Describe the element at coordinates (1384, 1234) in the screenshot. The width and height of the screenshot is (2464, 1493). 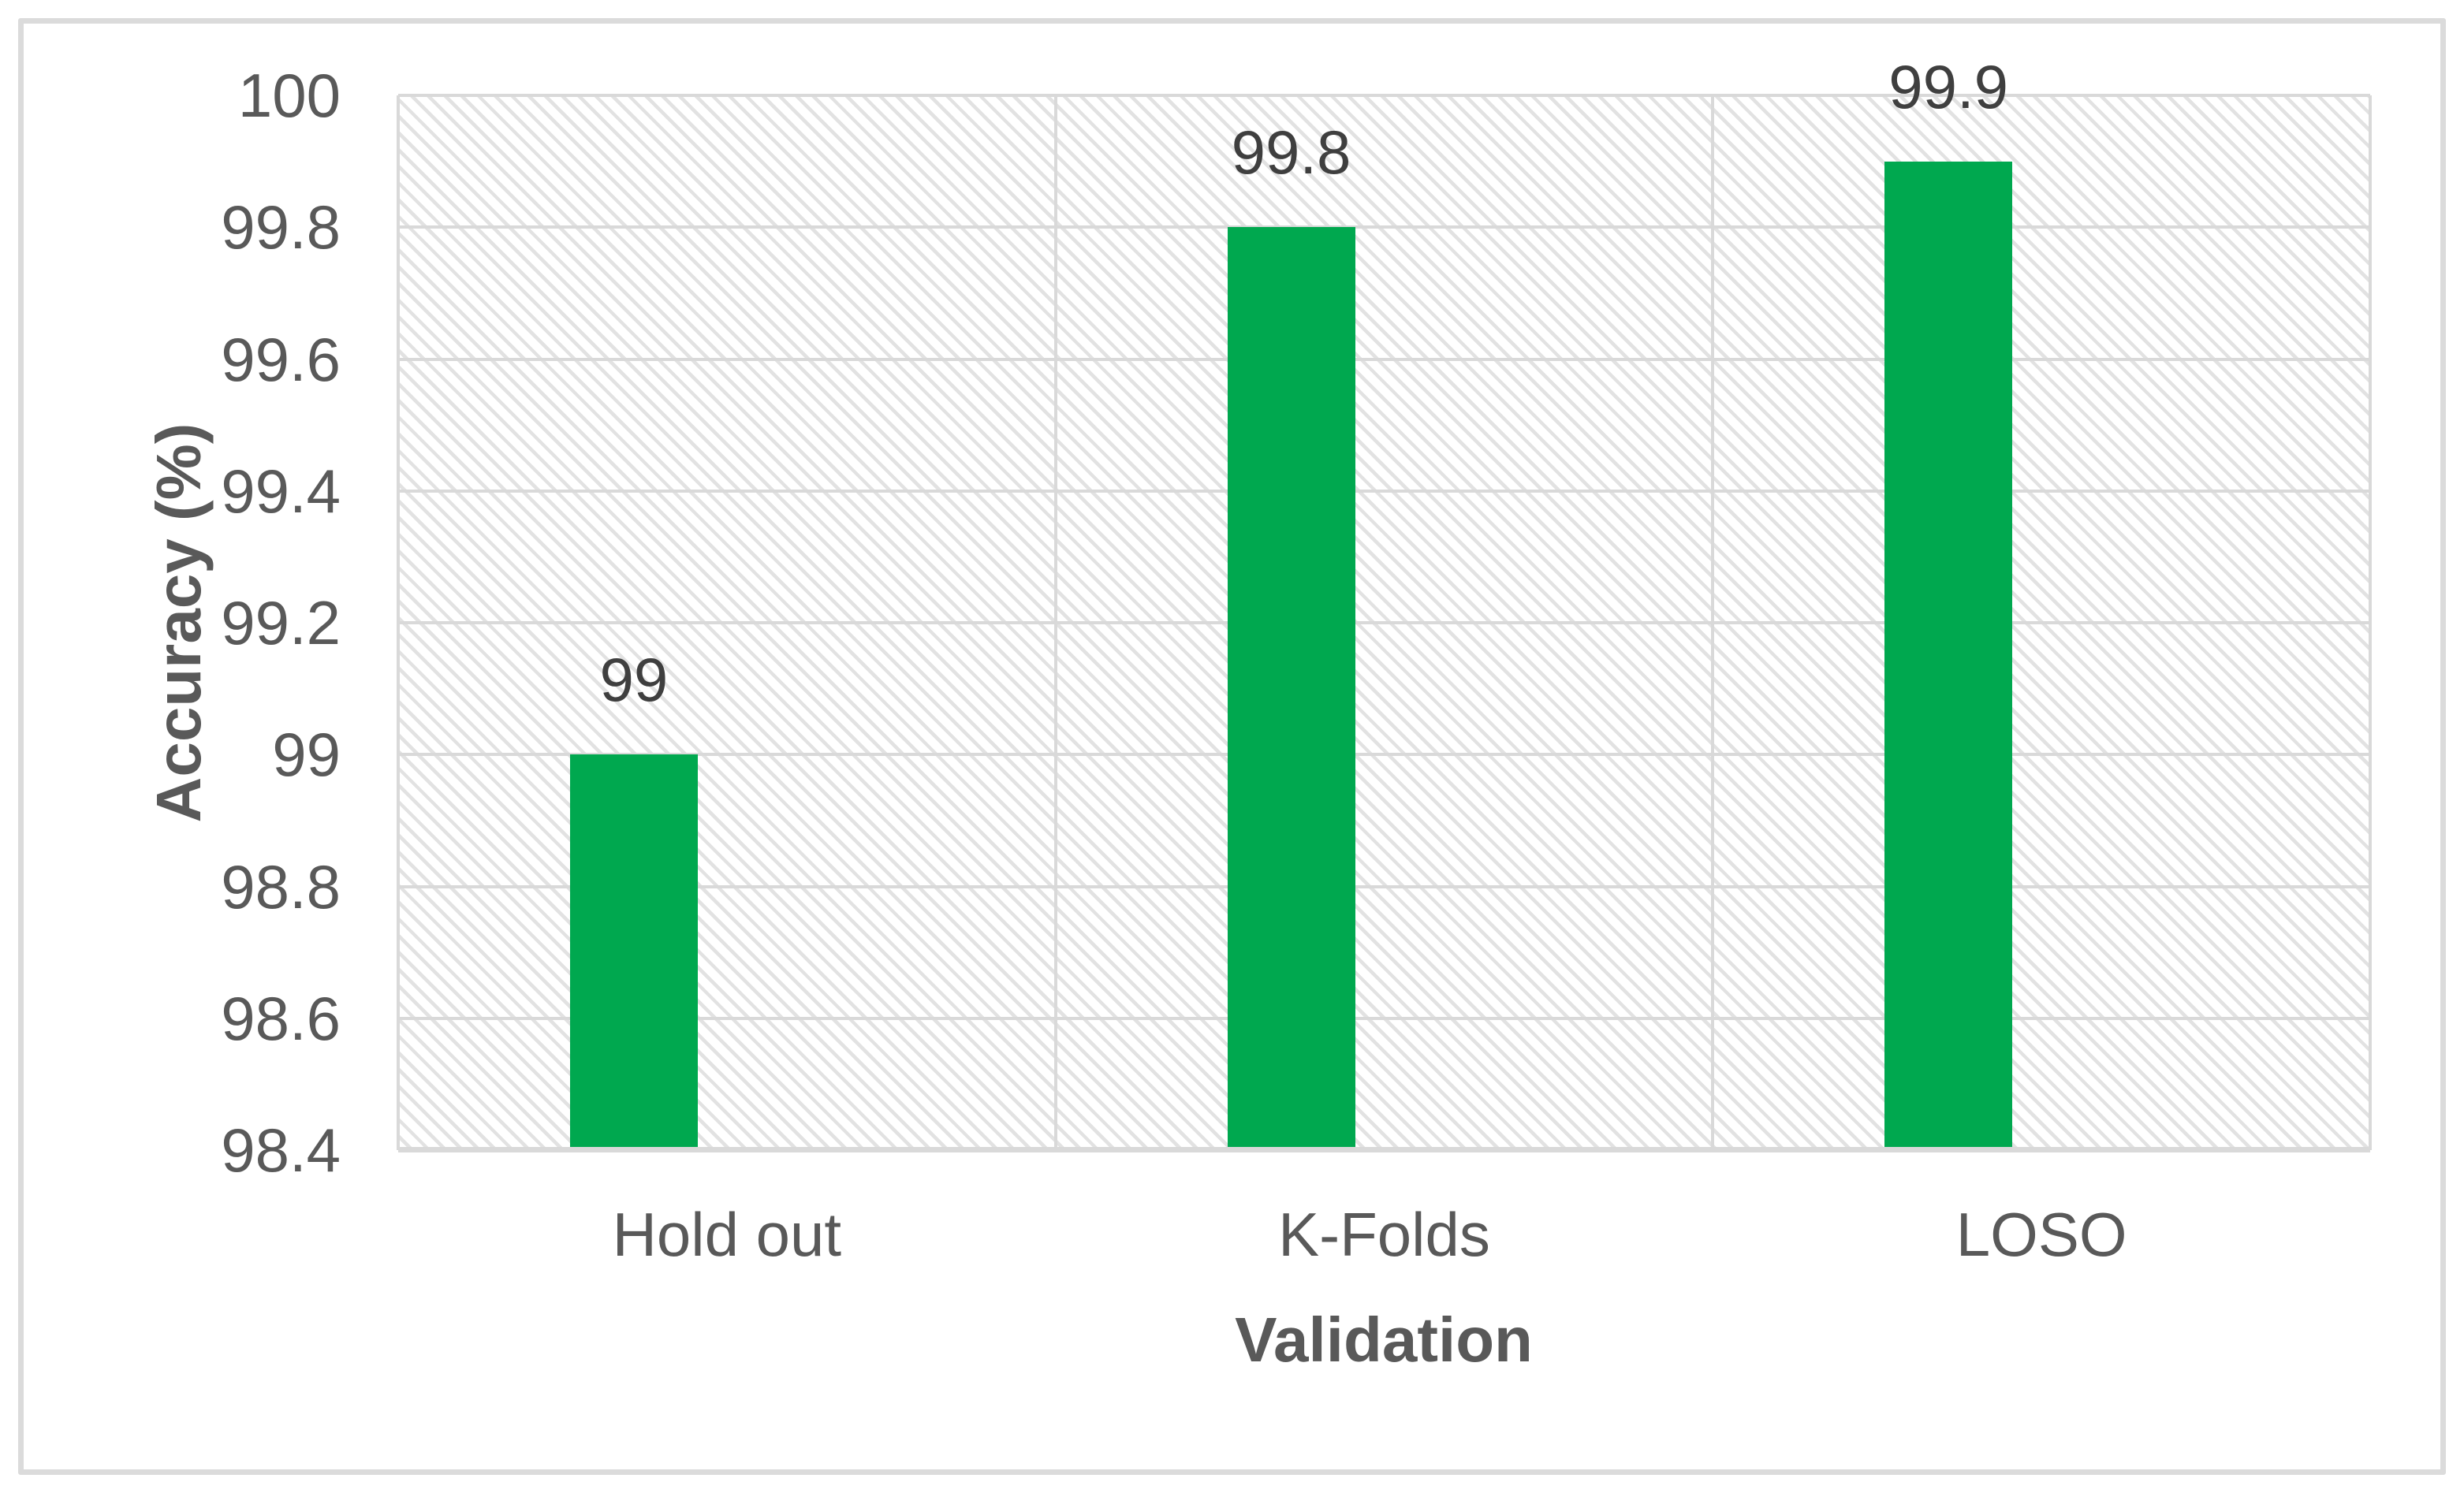
I see `x-tick-label-k-folds: K-Folds` at that location.